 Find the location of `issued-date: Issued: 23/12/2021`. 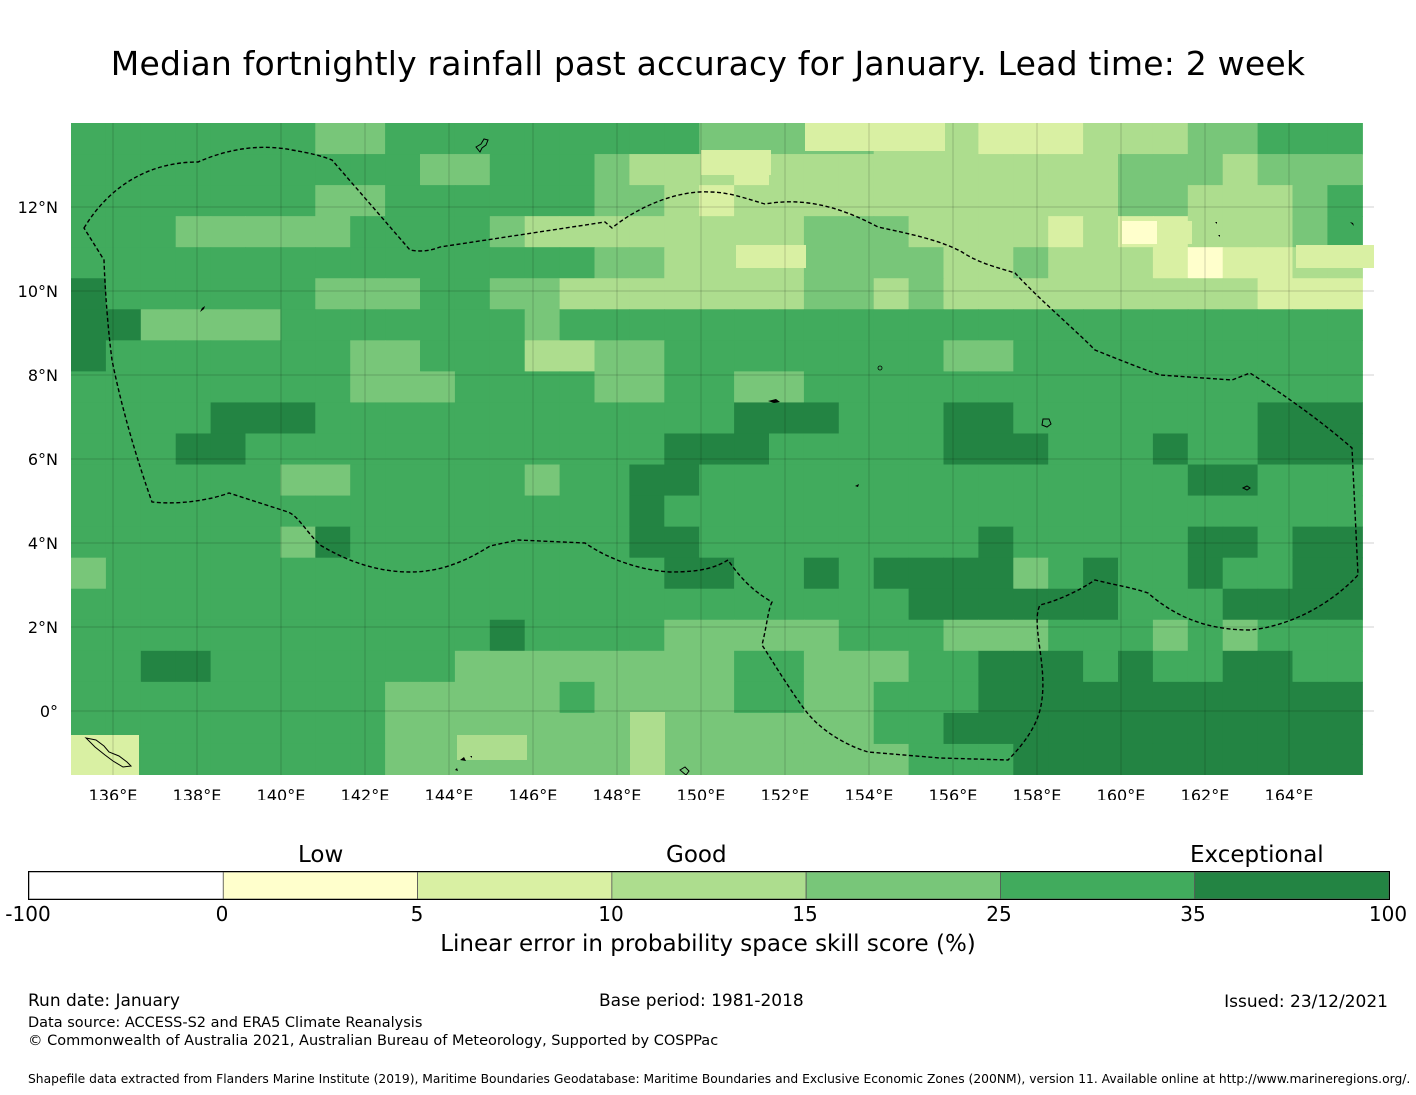

issued-date: Issued: 23/12/2021 is located at coordinates (1306, 1002).